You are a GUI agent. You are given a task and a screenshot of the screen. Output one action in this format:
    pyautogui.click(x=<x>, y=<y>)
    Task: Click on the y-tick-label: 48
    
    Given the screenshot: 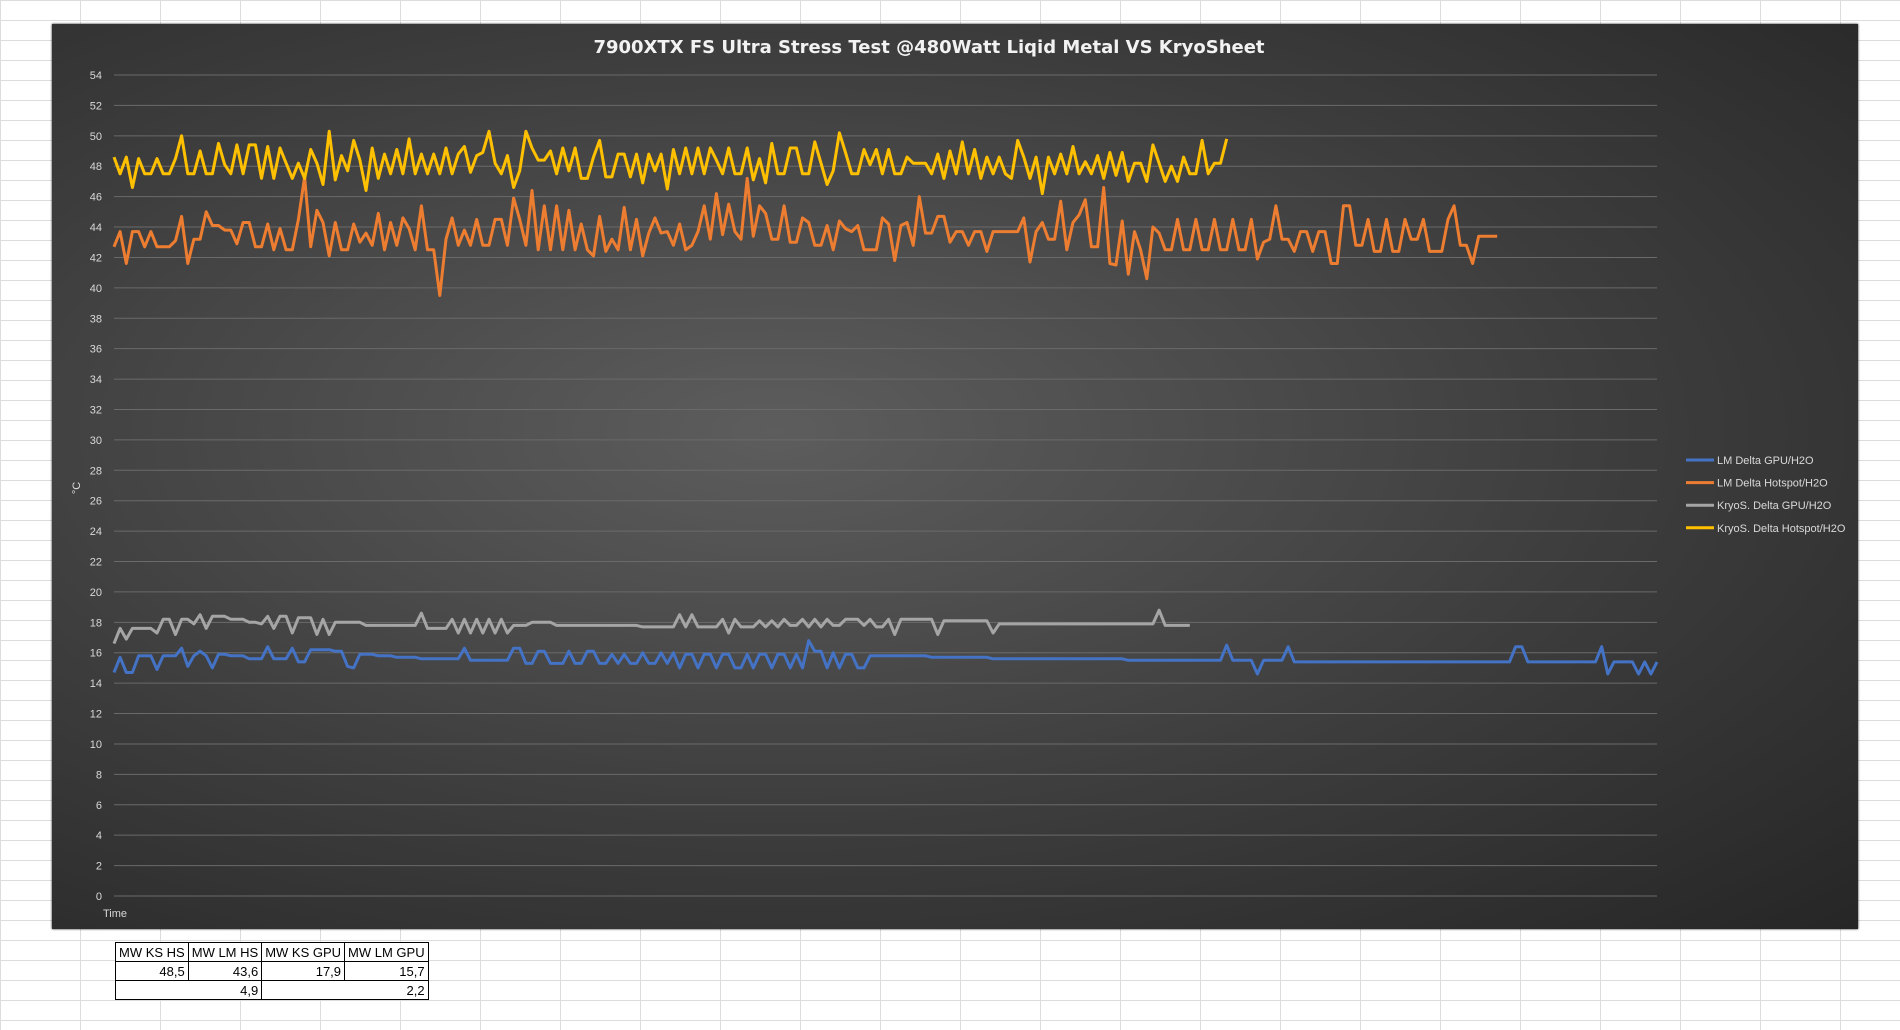 What is the action you would take?
    pyautogui.click(x=96, y=167)
    